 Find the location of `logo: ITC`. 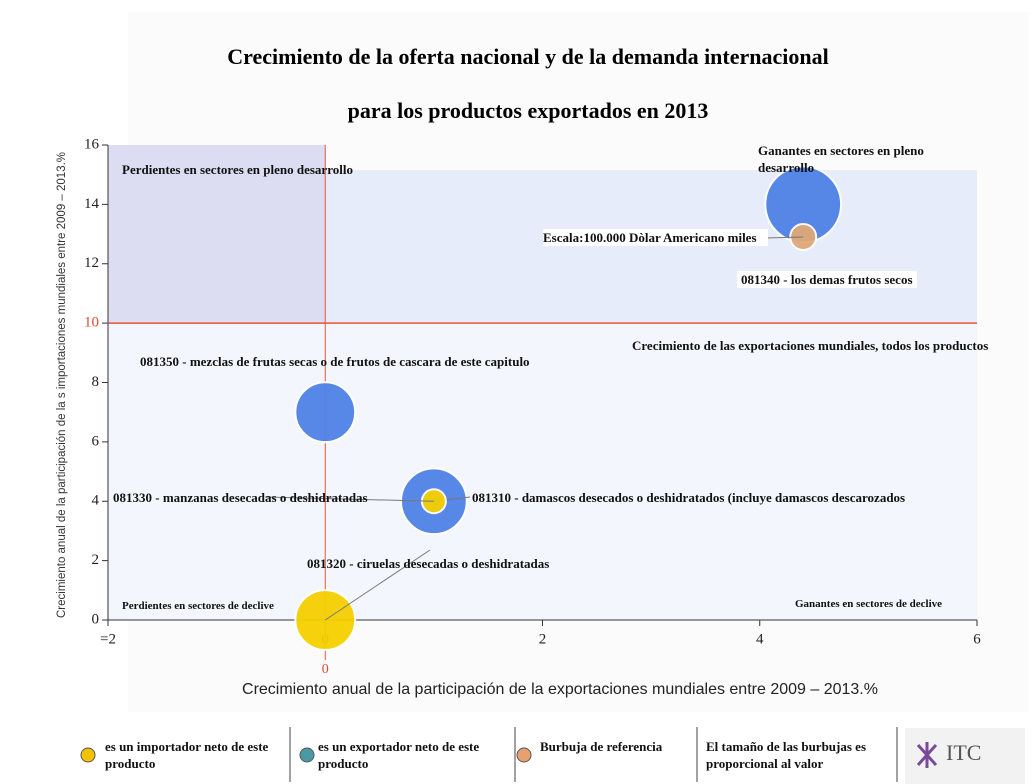

logo: ITC is located at coordinates (963, 752).